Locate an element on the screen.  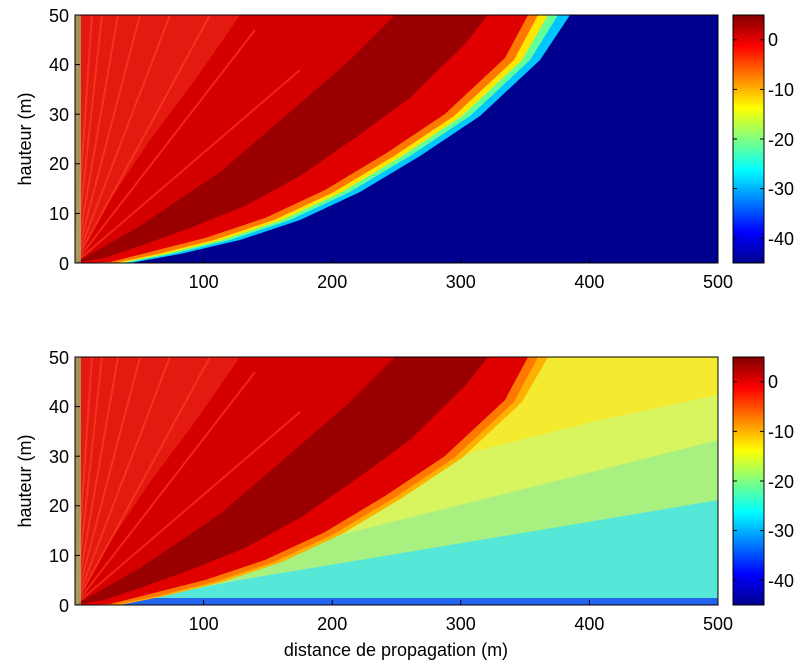
top-colorbar-tick: -40 is located at coordinates (781, 239).